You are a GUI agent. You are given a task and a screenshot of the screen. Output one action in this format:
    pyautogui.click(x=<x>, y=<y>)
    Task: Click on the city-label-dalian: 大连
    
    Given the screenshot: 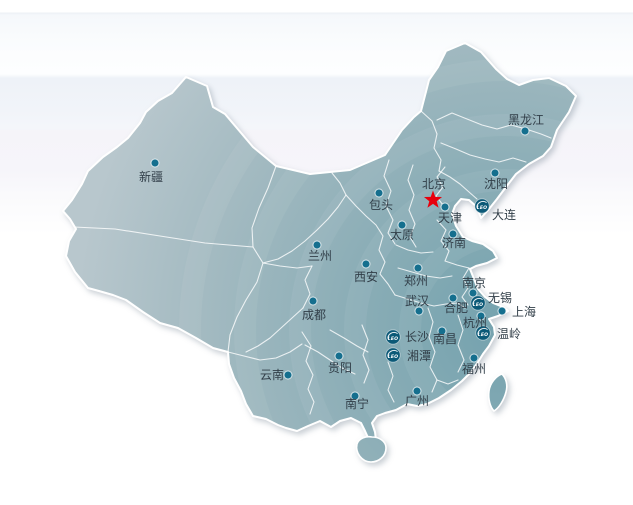 What is the action you would take?
    pyautogui.click(x=504, y=214)
    